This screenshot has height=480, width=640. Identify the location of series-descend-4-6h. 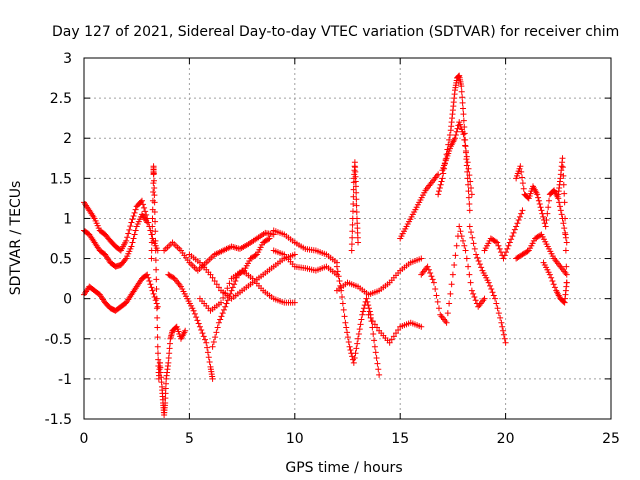
(190, 326).